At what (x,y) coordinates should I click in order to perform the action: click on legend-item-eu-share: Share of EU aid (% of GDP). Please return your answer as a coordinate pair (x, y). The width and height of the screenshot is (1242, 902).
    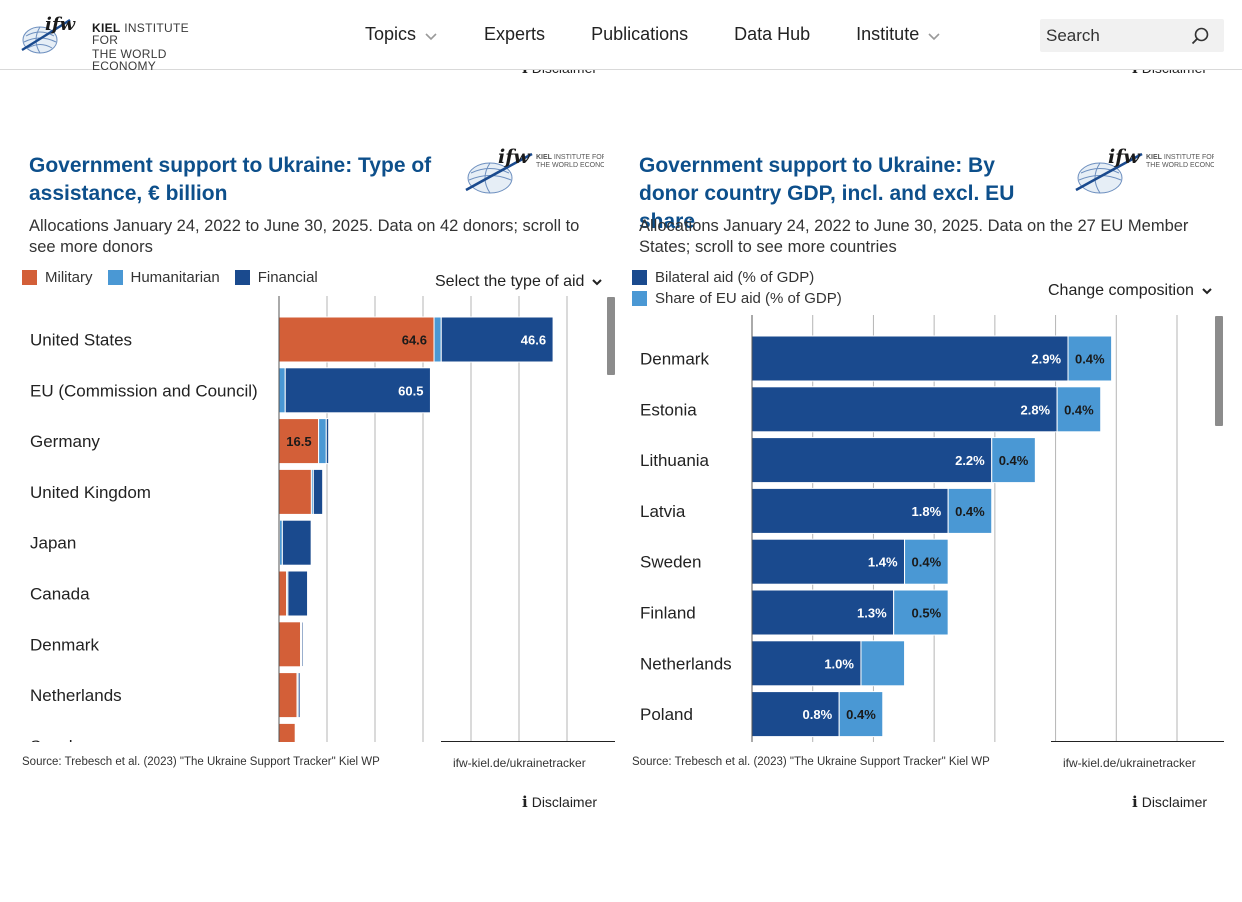
    Looking at the image, I should click on (737, 298).